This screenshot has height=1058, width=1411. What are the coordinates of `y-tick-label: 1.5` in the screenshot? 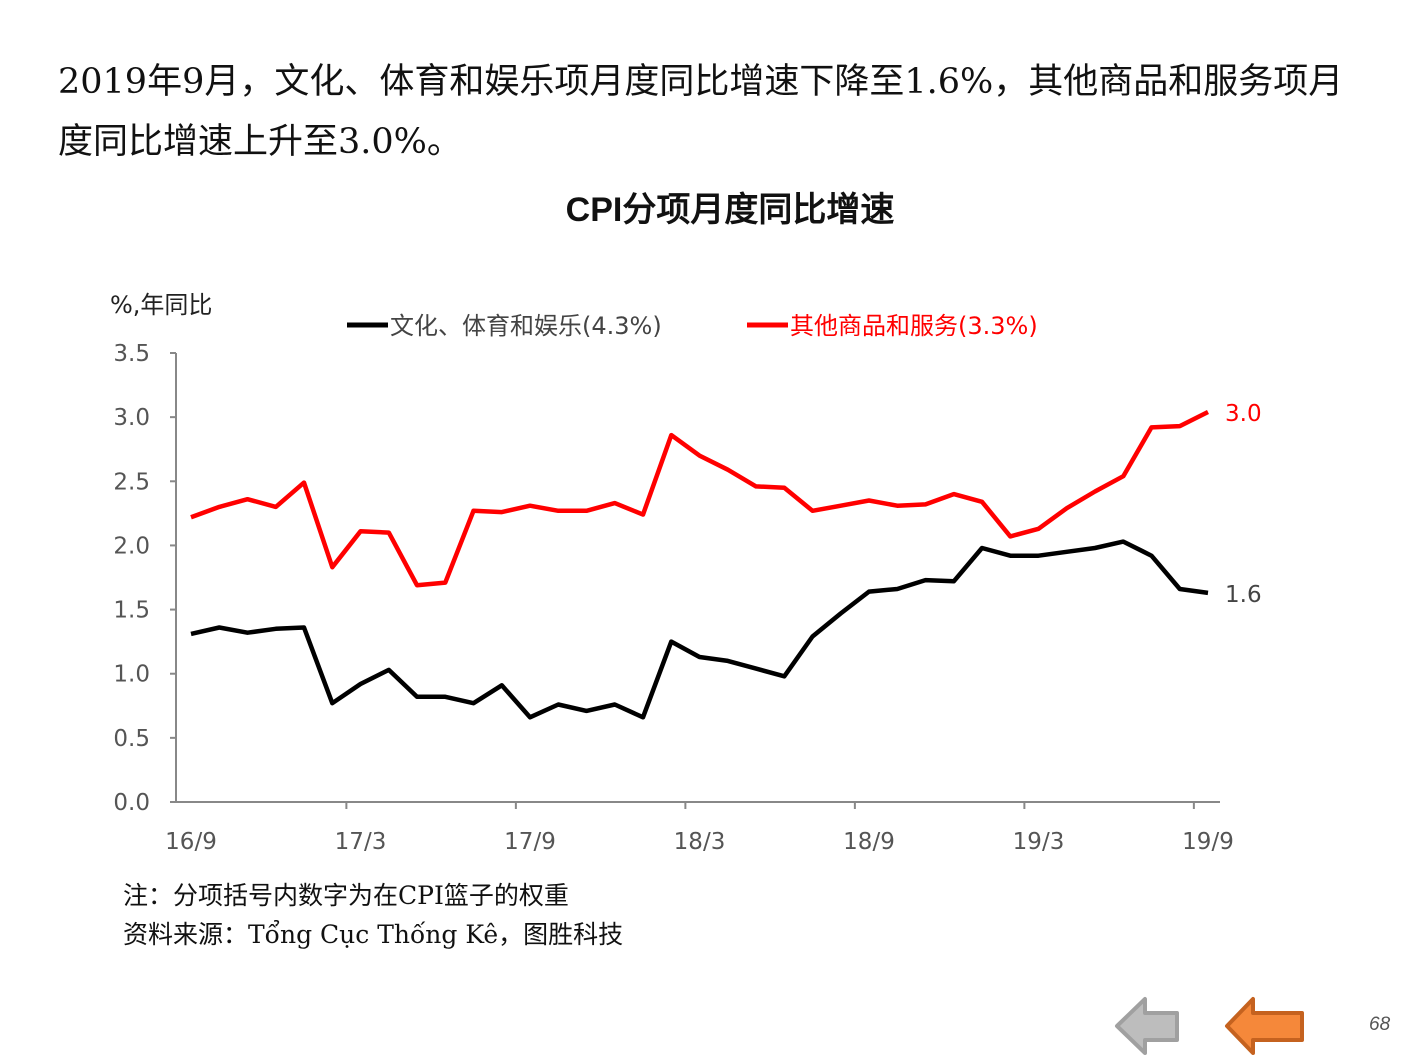 It's located at (131, 611).